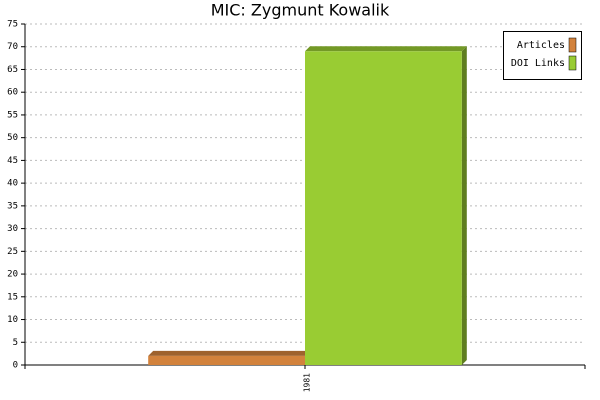 Image resolution: width=600 pixels, height=400 pixels. Describe the element at coordinates (541, 45) in the screenshot. I see `legend-label: Articles` at that location.